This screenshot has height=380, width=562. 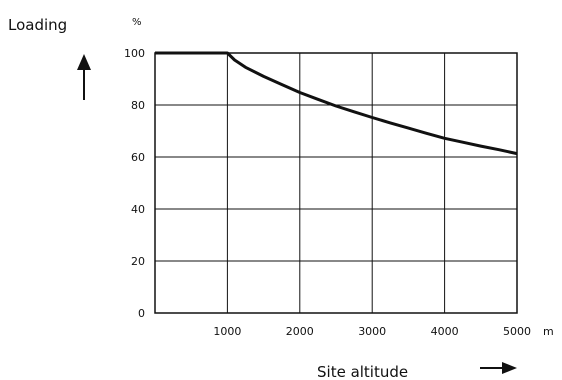 I want to click on x-arrow-head, so click(x=509, y=368).